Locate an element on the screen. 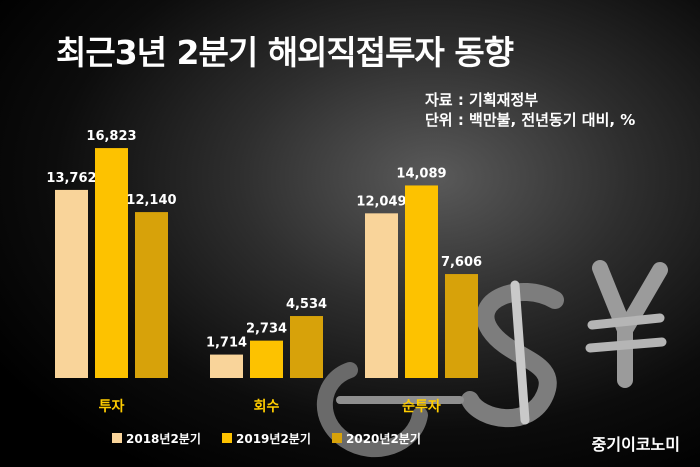 This screenshot has width=700, height=467. legend-label-0: 2018년2분기 is located at coordinates (163, 438).